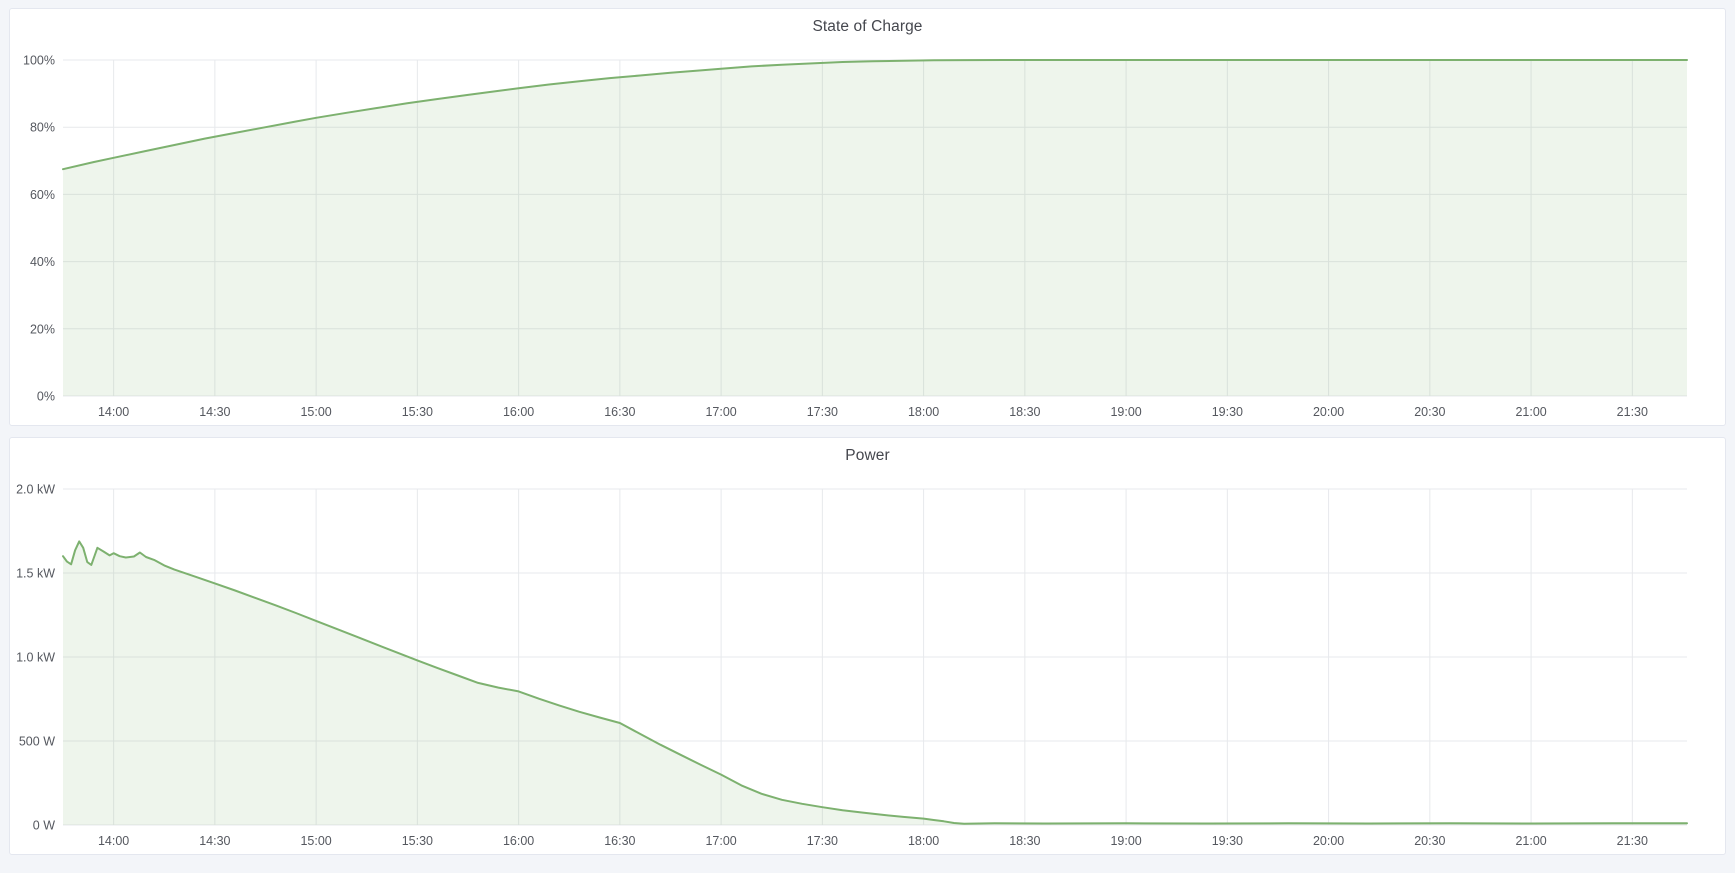 The image size is (1735, 873). Describe the element at coordinates (42, 128) in the screenshot. I see `y-tick-label: 80%` at that location.